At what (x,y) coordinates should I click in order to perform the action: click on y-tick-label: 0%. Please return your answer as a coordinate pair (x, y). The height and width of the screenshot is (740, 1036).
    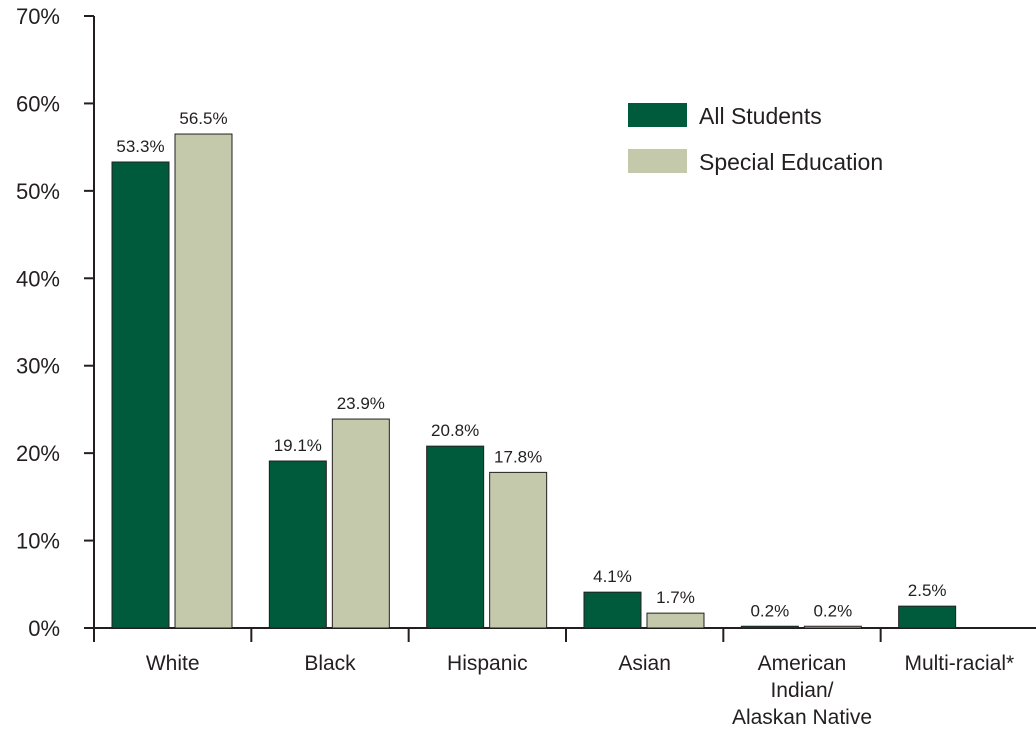
    Looking at the image, I should click on (44, 628).